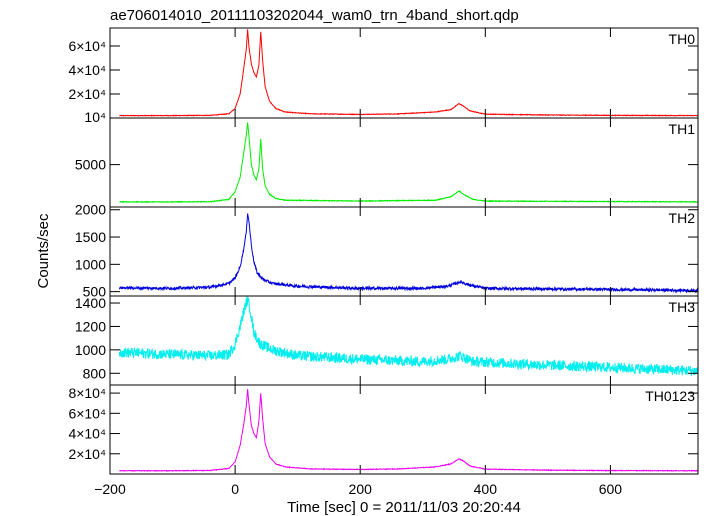 The image size is (717, 516). I want to click on series-line-th0123, so click(408, 431).